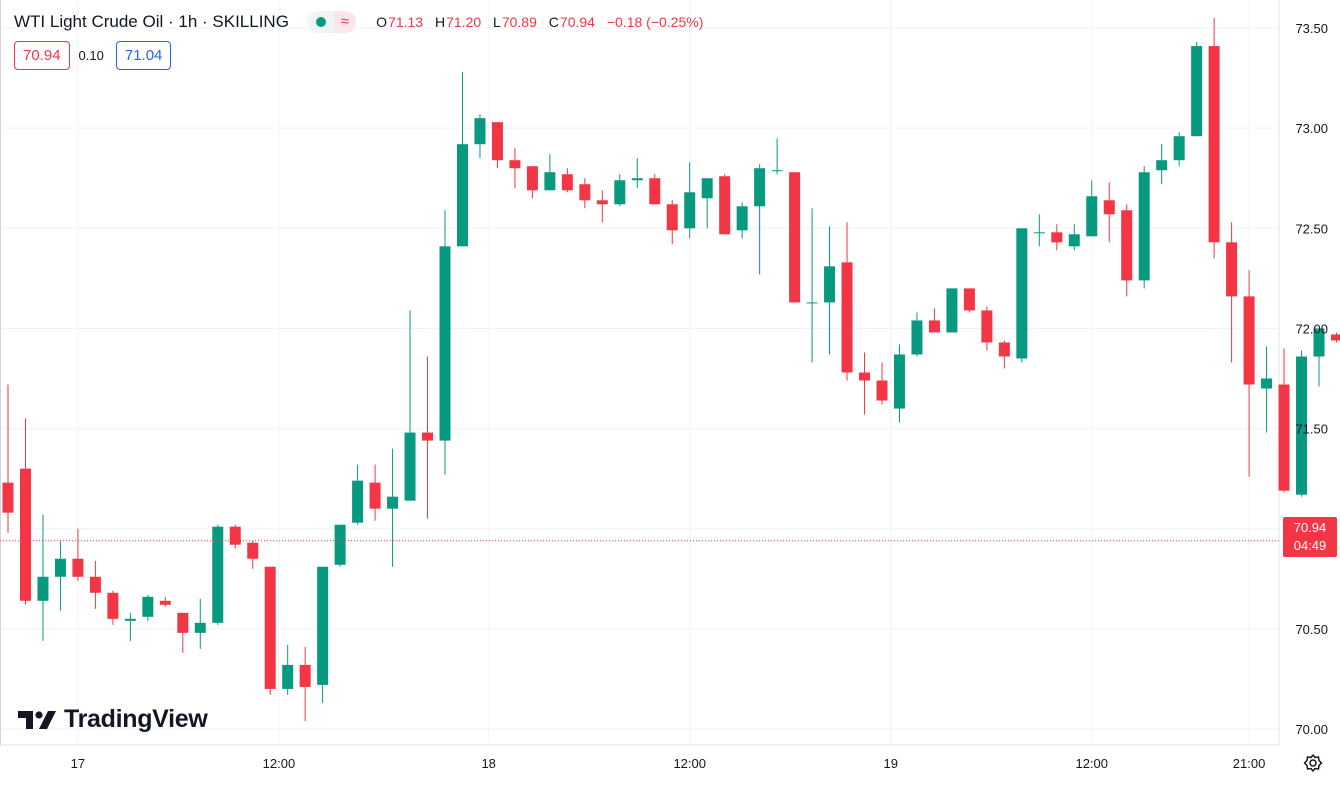  What do you see at coordinates (405, 22) in the screenshot?
I see `open-value: 71.13` at bounding box center [405, 22].